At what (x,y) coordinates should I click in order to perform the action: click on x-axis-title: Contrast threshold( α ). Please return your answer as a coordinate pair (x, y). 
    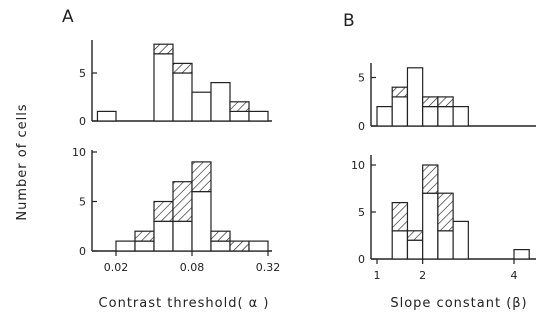
    Looking at the image, I should click on (184, 303).